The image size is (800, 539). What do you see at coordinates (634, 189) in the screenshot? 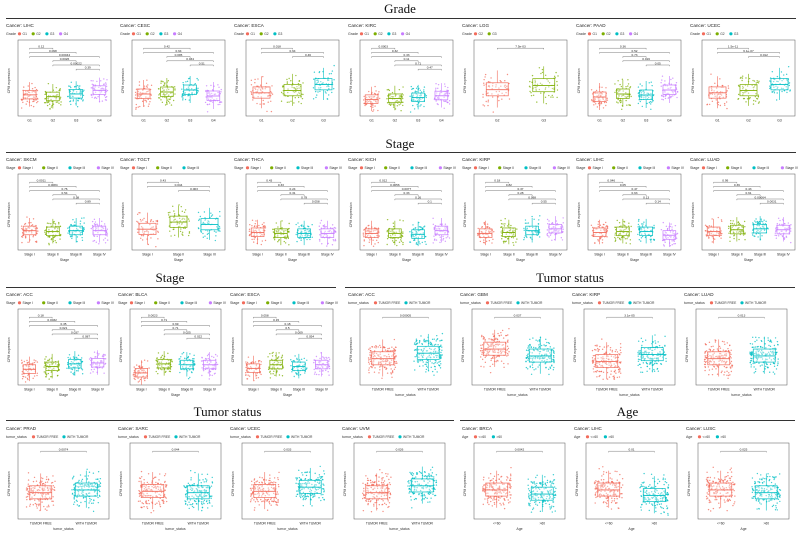
I see `p-value-label: 0.47` at bounding box center [634, 189].